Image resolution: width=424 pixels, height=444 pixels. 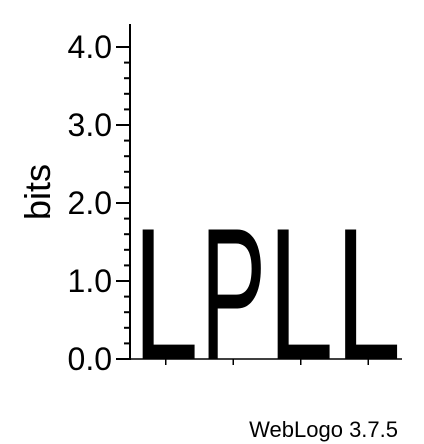 What do you see at coordinates (90, 47) in the screenshot?
I see `y-tick-label: 4.0` at bounding box center [90, 47].